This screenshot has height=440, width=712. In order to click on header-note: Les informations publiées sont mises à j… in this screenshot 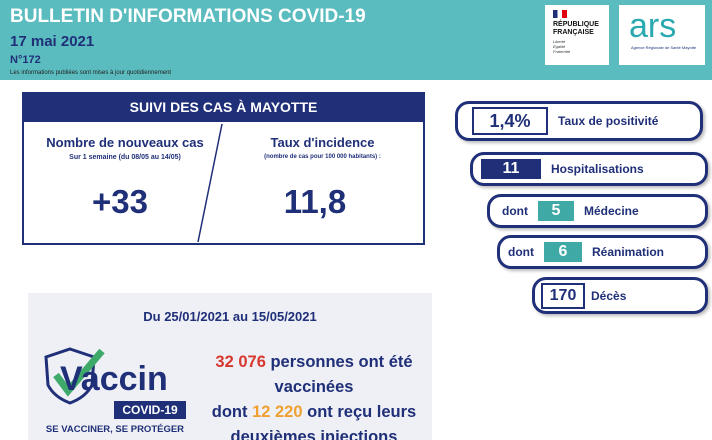, I will do `click(91, 73)`.